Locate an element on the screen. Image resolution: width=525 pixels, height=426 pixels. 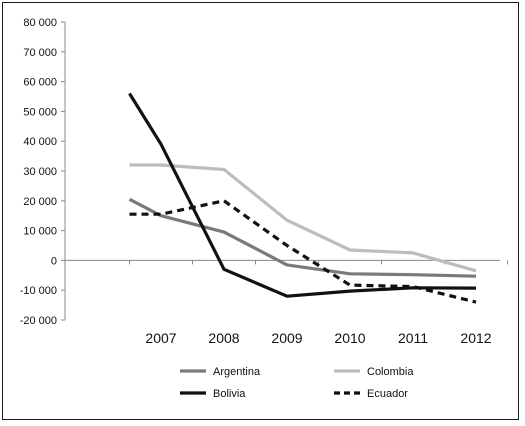
y-tick-label: -10 000 is located at coordinates (38, 291).